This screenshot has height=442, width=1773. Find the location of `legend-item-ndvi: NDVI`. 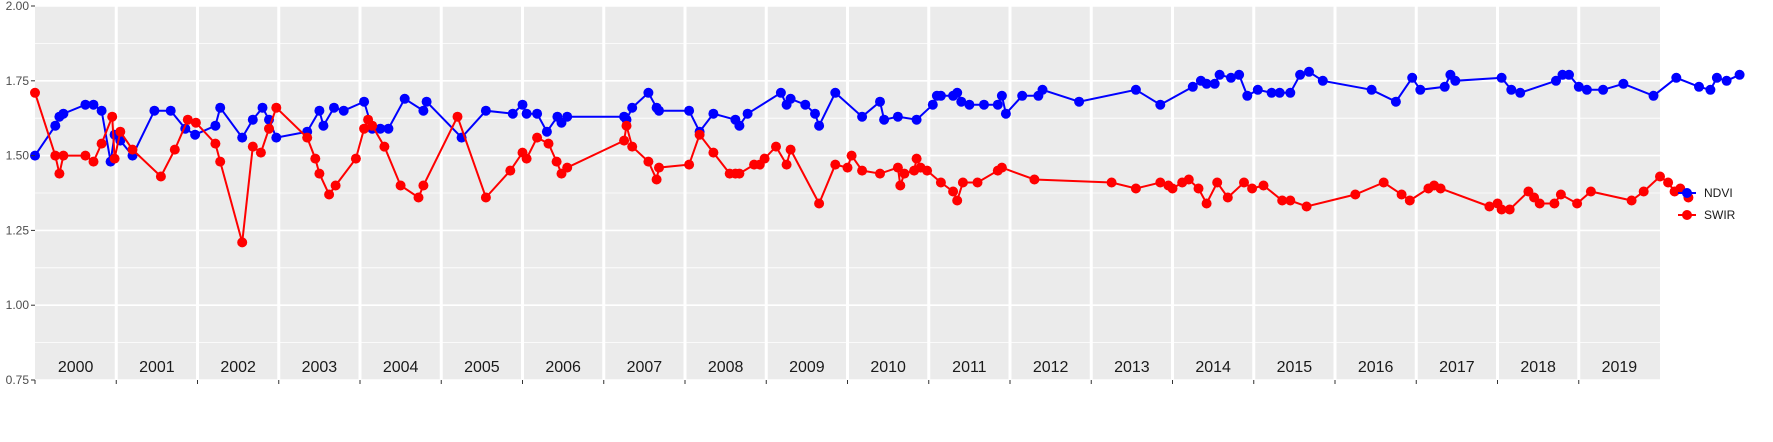

legend-item-ndvi: NDVI is located at coordinates (1705, 193).